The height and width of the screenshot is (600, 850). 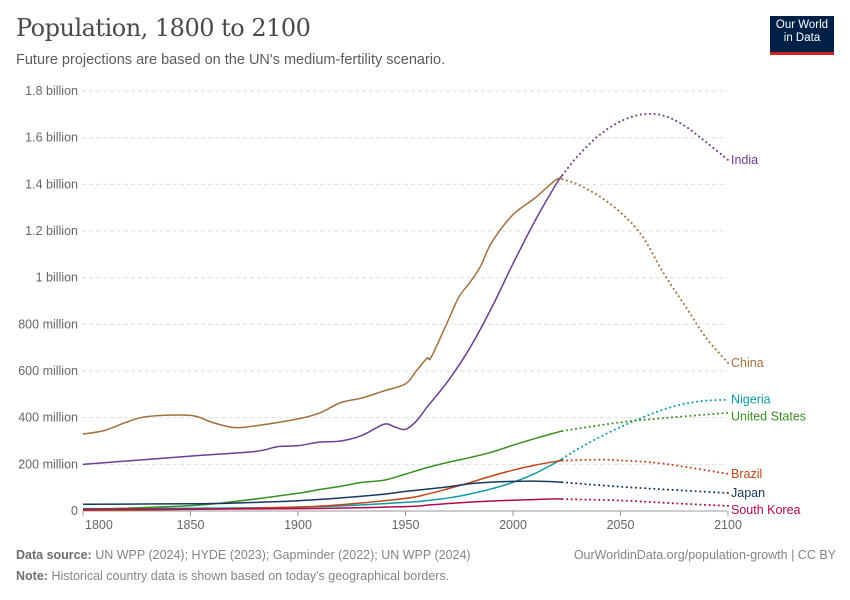 What do you see at coordinates (48, 324) in the screenshot?
I see `y-tick-label: 800 million` at bounding box center [48, 324].